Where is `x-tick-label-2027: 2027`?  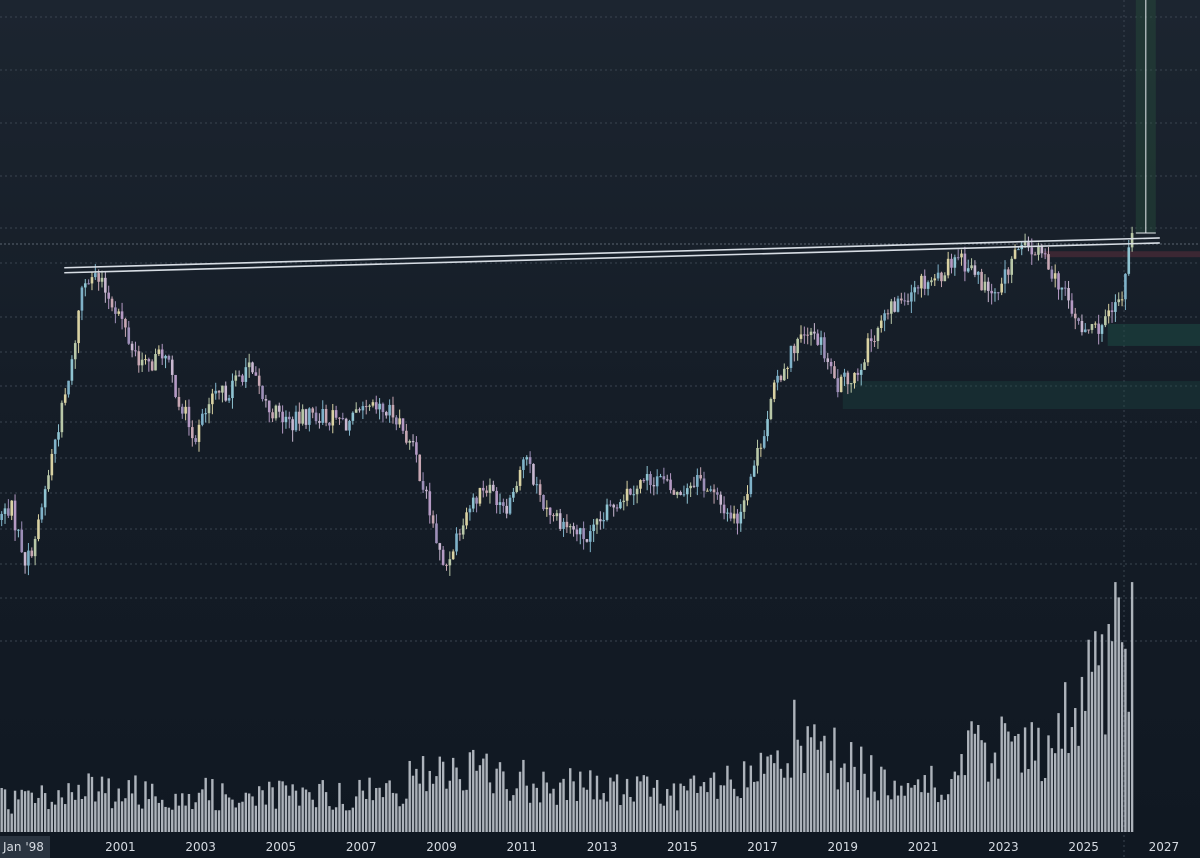
x-tick-label-2027: 2027 is located at coordinates (1164, 847).